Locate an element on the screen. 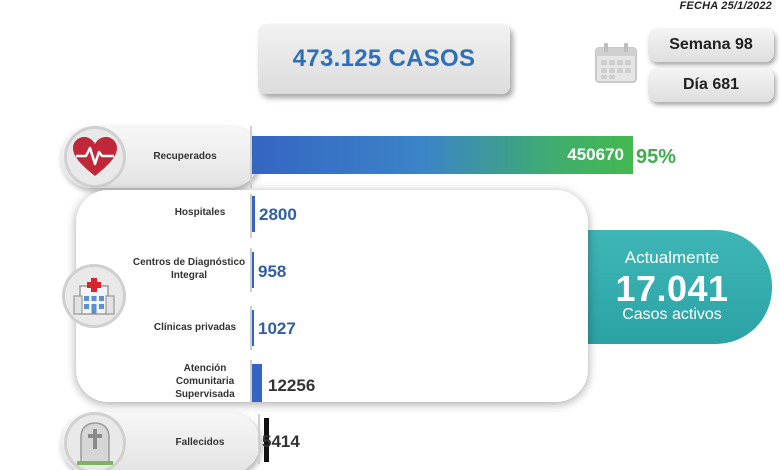 This screenshot has height=470, width=780. deceased-value: 5414 is located at coordinates (281, 441).